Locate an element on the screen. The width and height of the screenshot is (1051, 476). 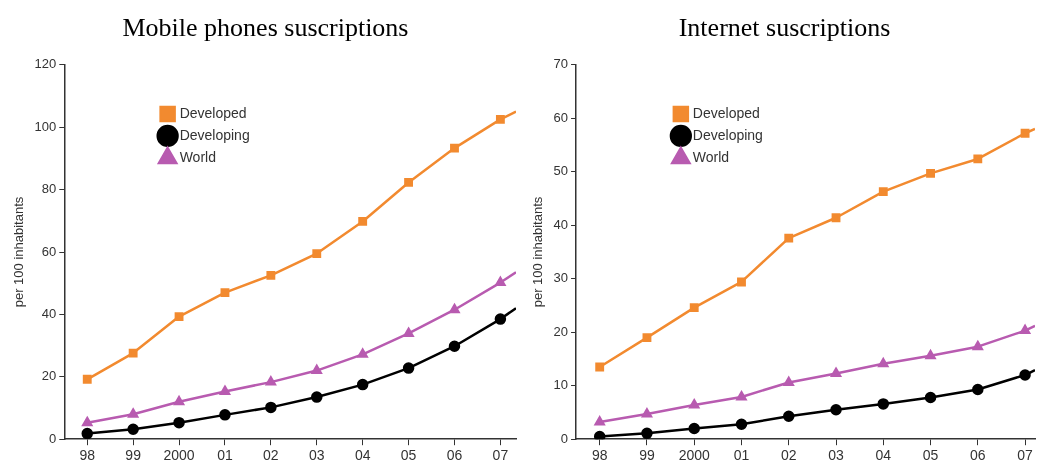
y-tick-label: 80 is located at coordinates (49, 189).